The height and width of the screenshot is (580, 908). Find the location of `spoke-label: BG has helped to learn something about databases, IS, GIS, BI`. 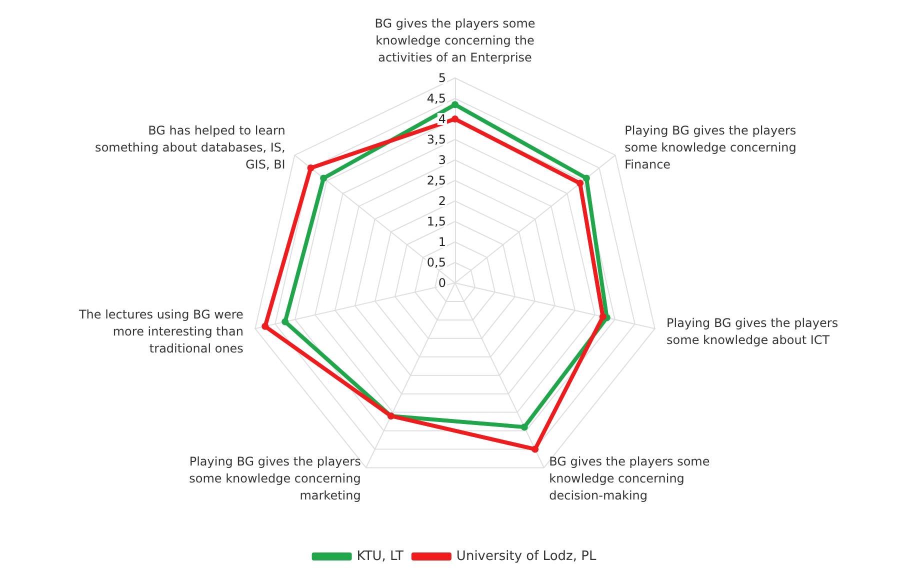

spoke-label: BG has helped to learn something about databases, IS, GIS, BI is located at coordinates (190, 148).